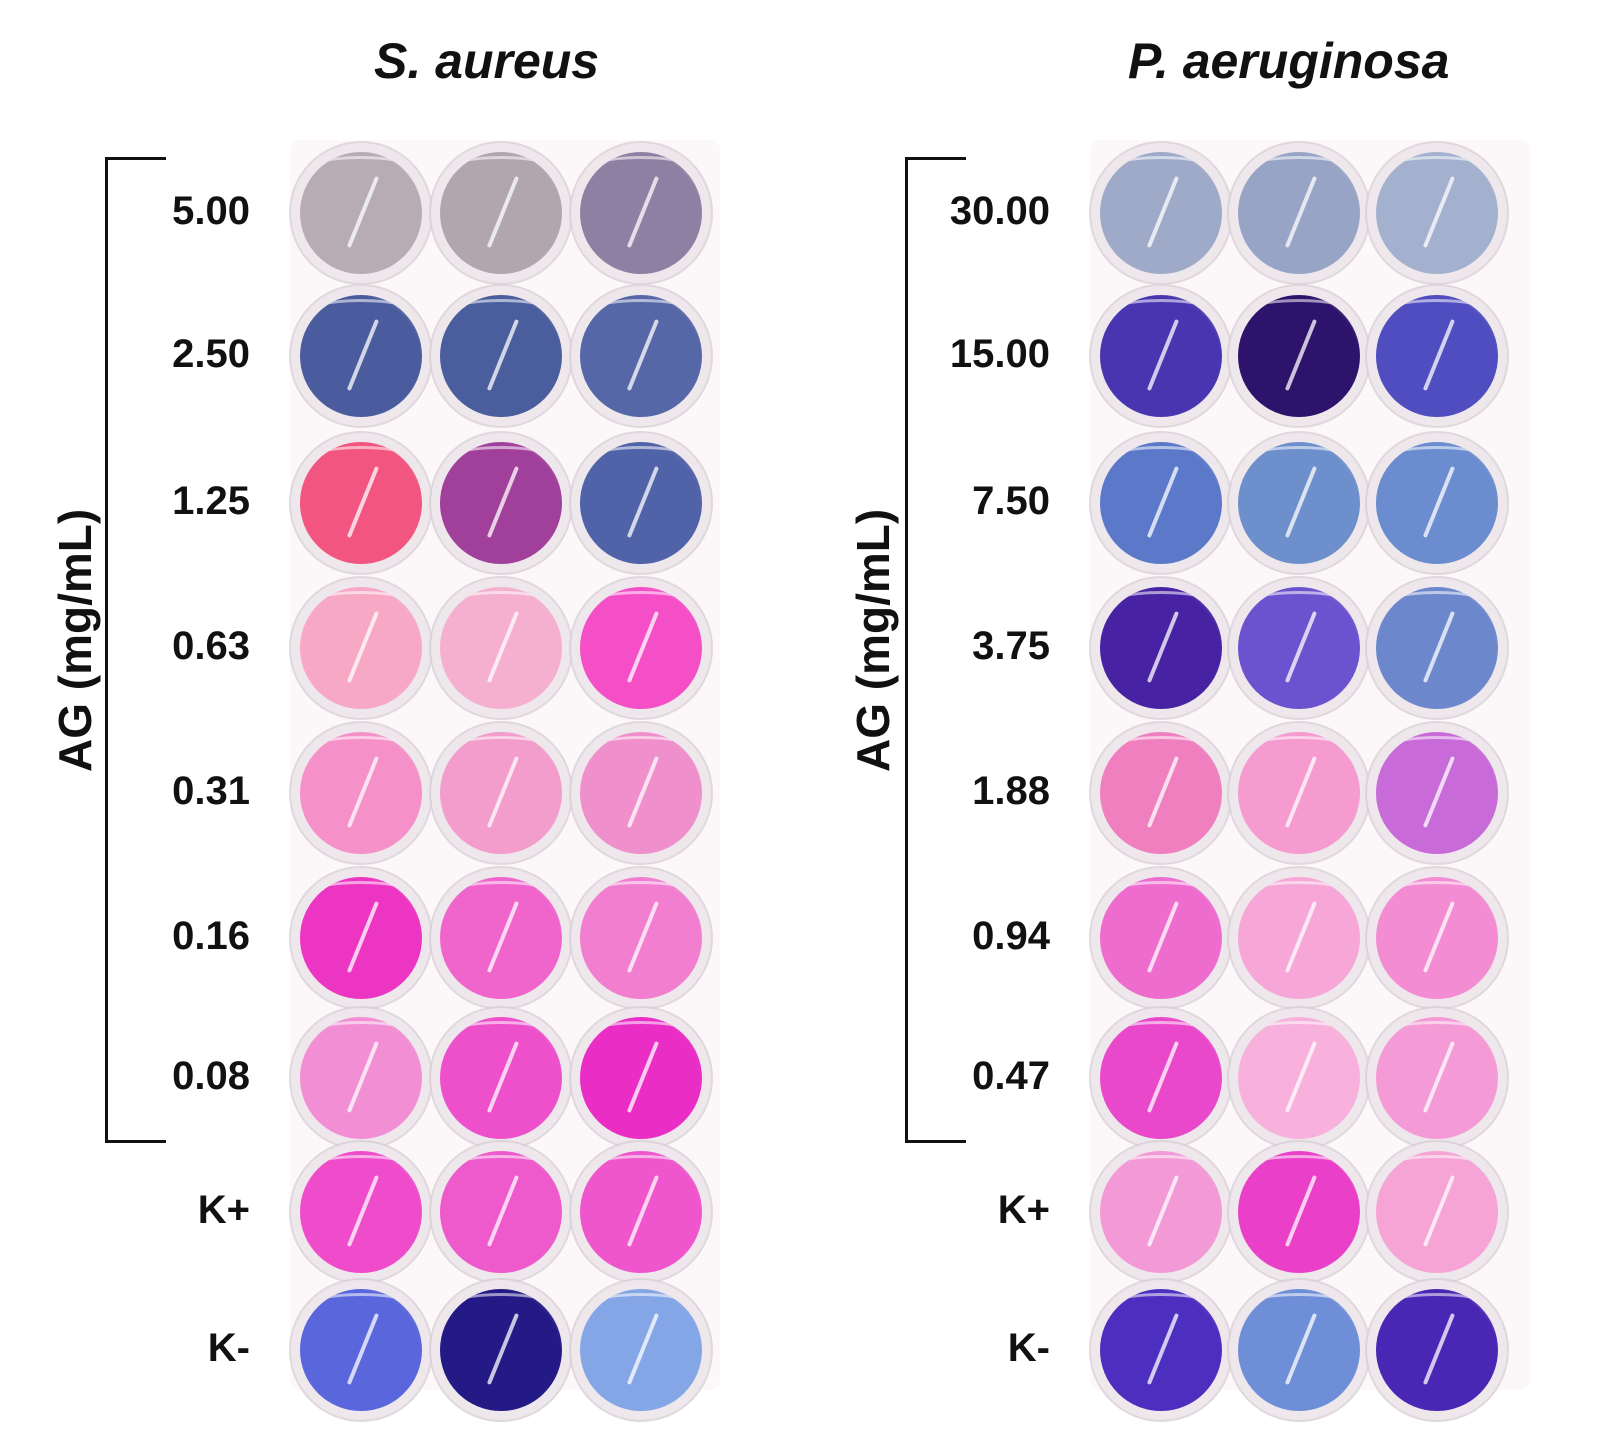  I want to click on concentration-label: 30.00, so click(999, 211).